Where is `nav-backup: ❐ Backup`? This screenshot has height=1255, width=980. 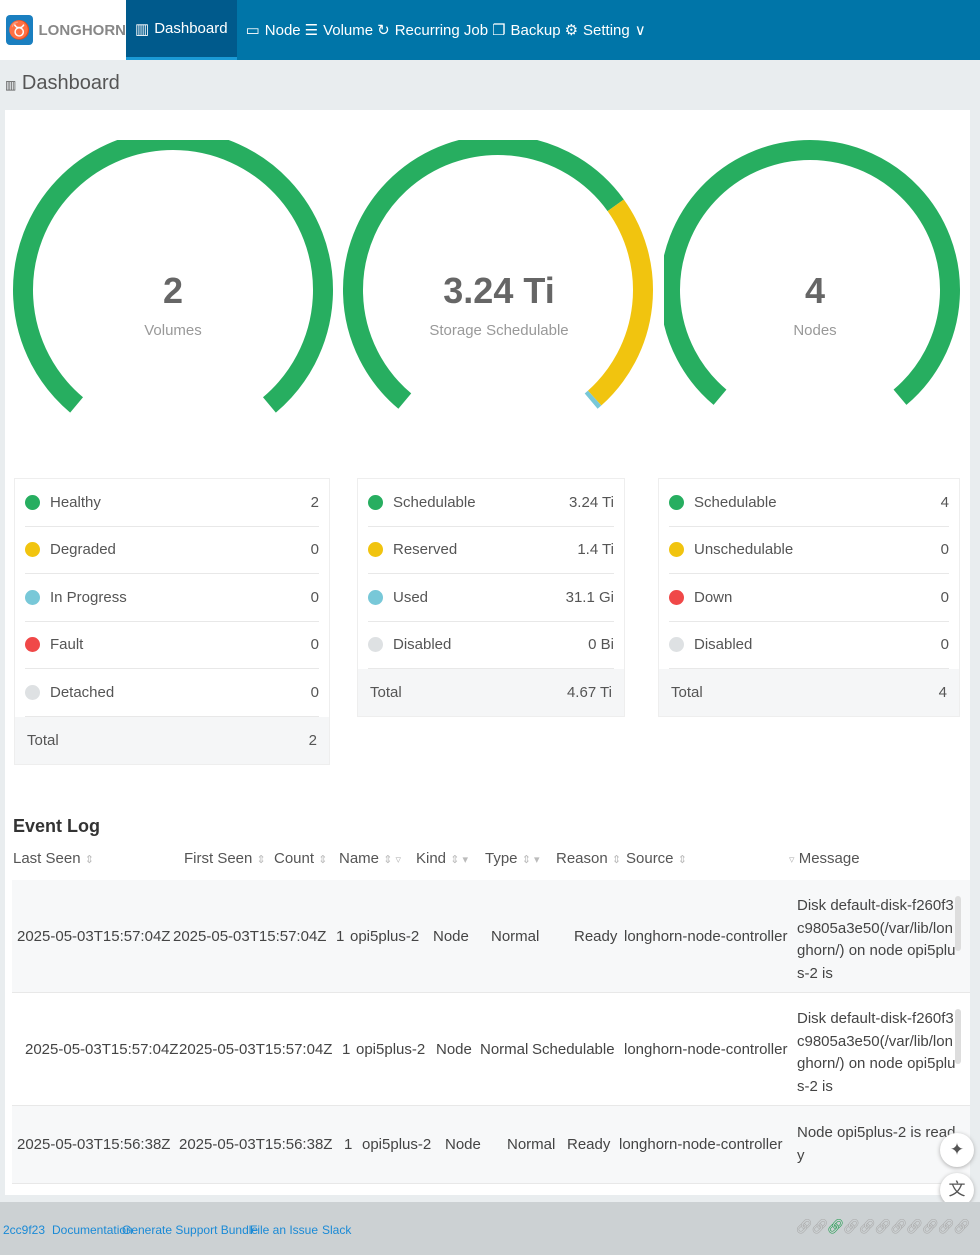 nav-backup: ❐ Backup is located at coordinates (526, 30).